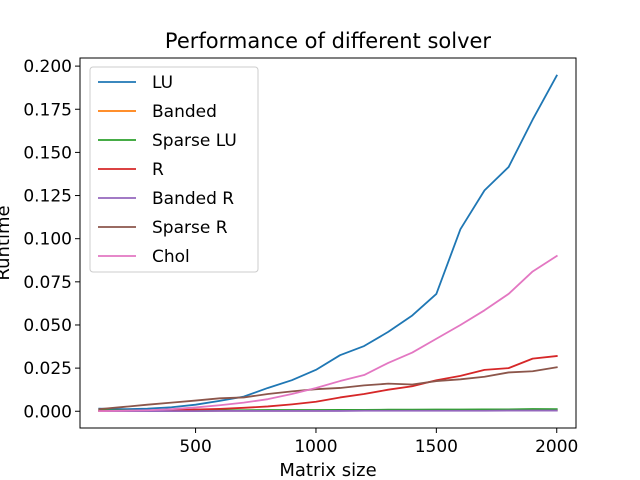  I want to click on y-tick-label: 0.050, so click(47, 326).